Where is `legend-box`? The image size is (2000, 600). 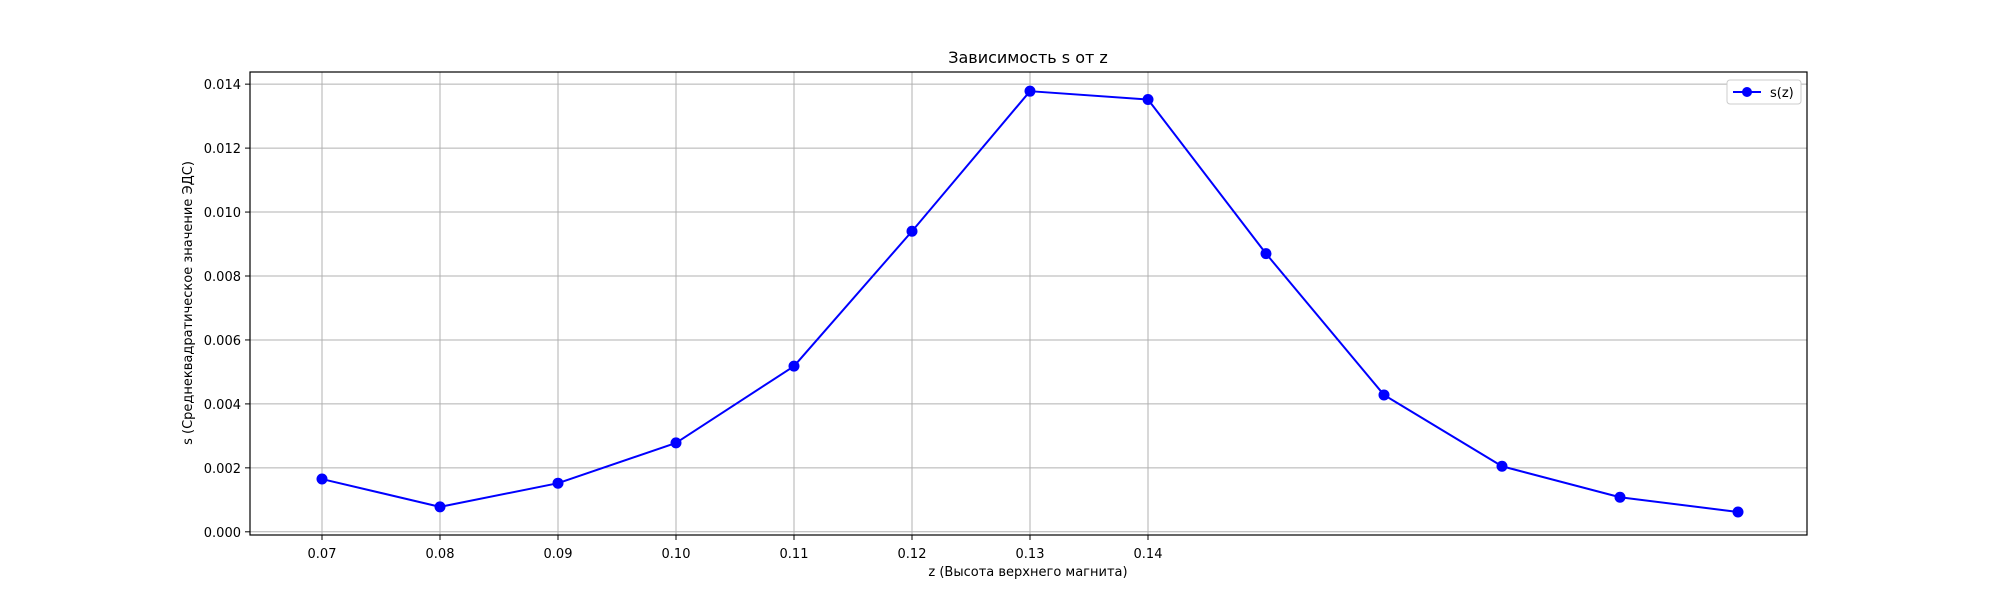 legend-box is located at coordinates (1764, 92).